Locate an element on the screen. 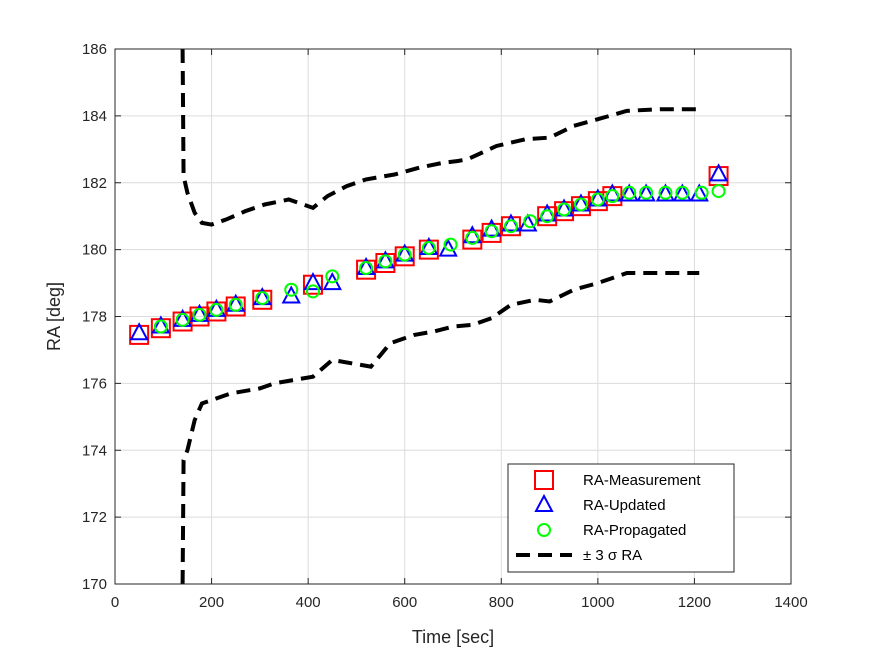 The height and width of the screenshot is (656, 875). y-axis-label: RA [deg] is located at coordinates (54, 316).